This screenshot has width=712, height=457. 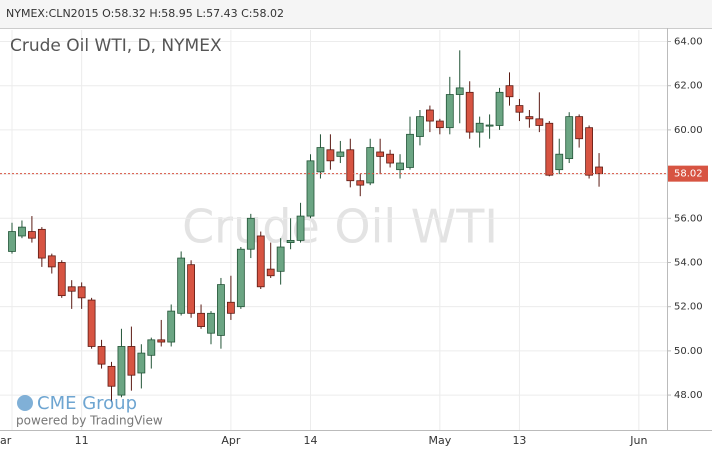 What do you see at coordinates (87, 403) in the screenshot?
I see `logo: CME Group` at bounding box center [87, 403].